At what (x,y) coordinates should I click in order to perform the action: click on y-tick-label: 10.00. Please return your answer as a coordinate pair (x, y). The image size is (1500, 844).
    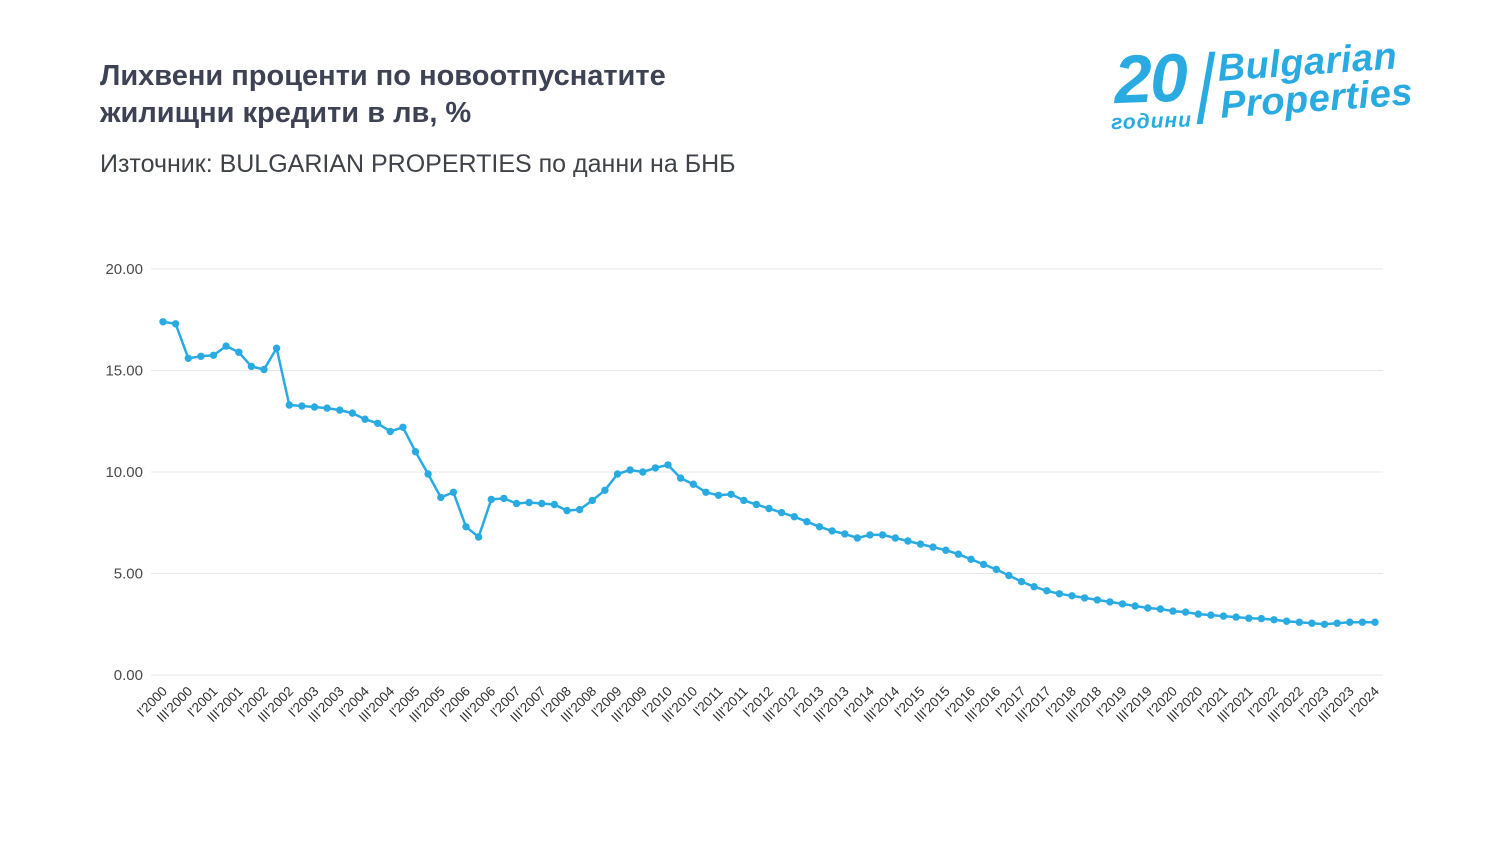
    Looking at the image, I should click on (124, 472).